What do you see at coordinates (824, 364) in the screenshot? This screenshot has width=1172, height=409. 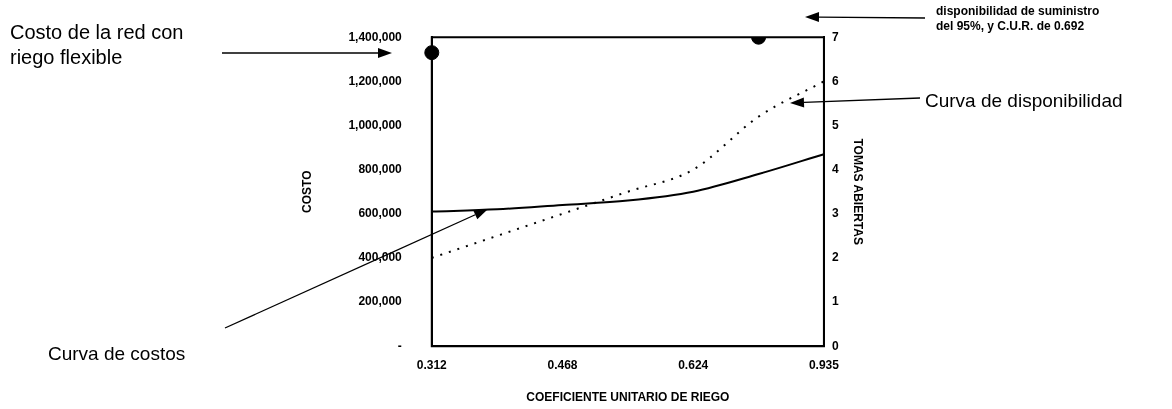 I see `x-tick-label: 0.935` at bounding box center [824, 364].